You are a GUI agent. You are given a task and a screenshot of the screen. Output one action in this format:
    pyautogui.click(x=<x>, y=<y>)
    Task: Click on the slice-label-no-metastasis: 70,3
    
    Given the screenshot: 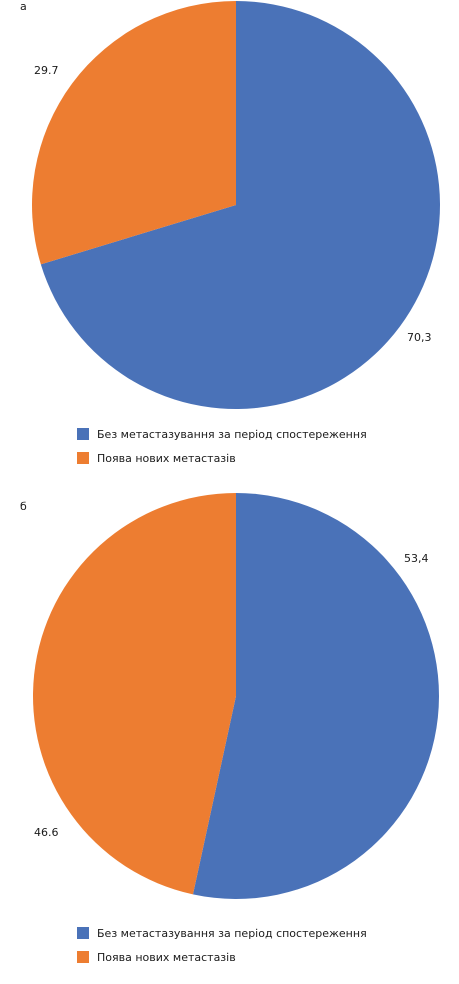 What is the action you would take?
    pyautogui.click(x=419, y=337)
    